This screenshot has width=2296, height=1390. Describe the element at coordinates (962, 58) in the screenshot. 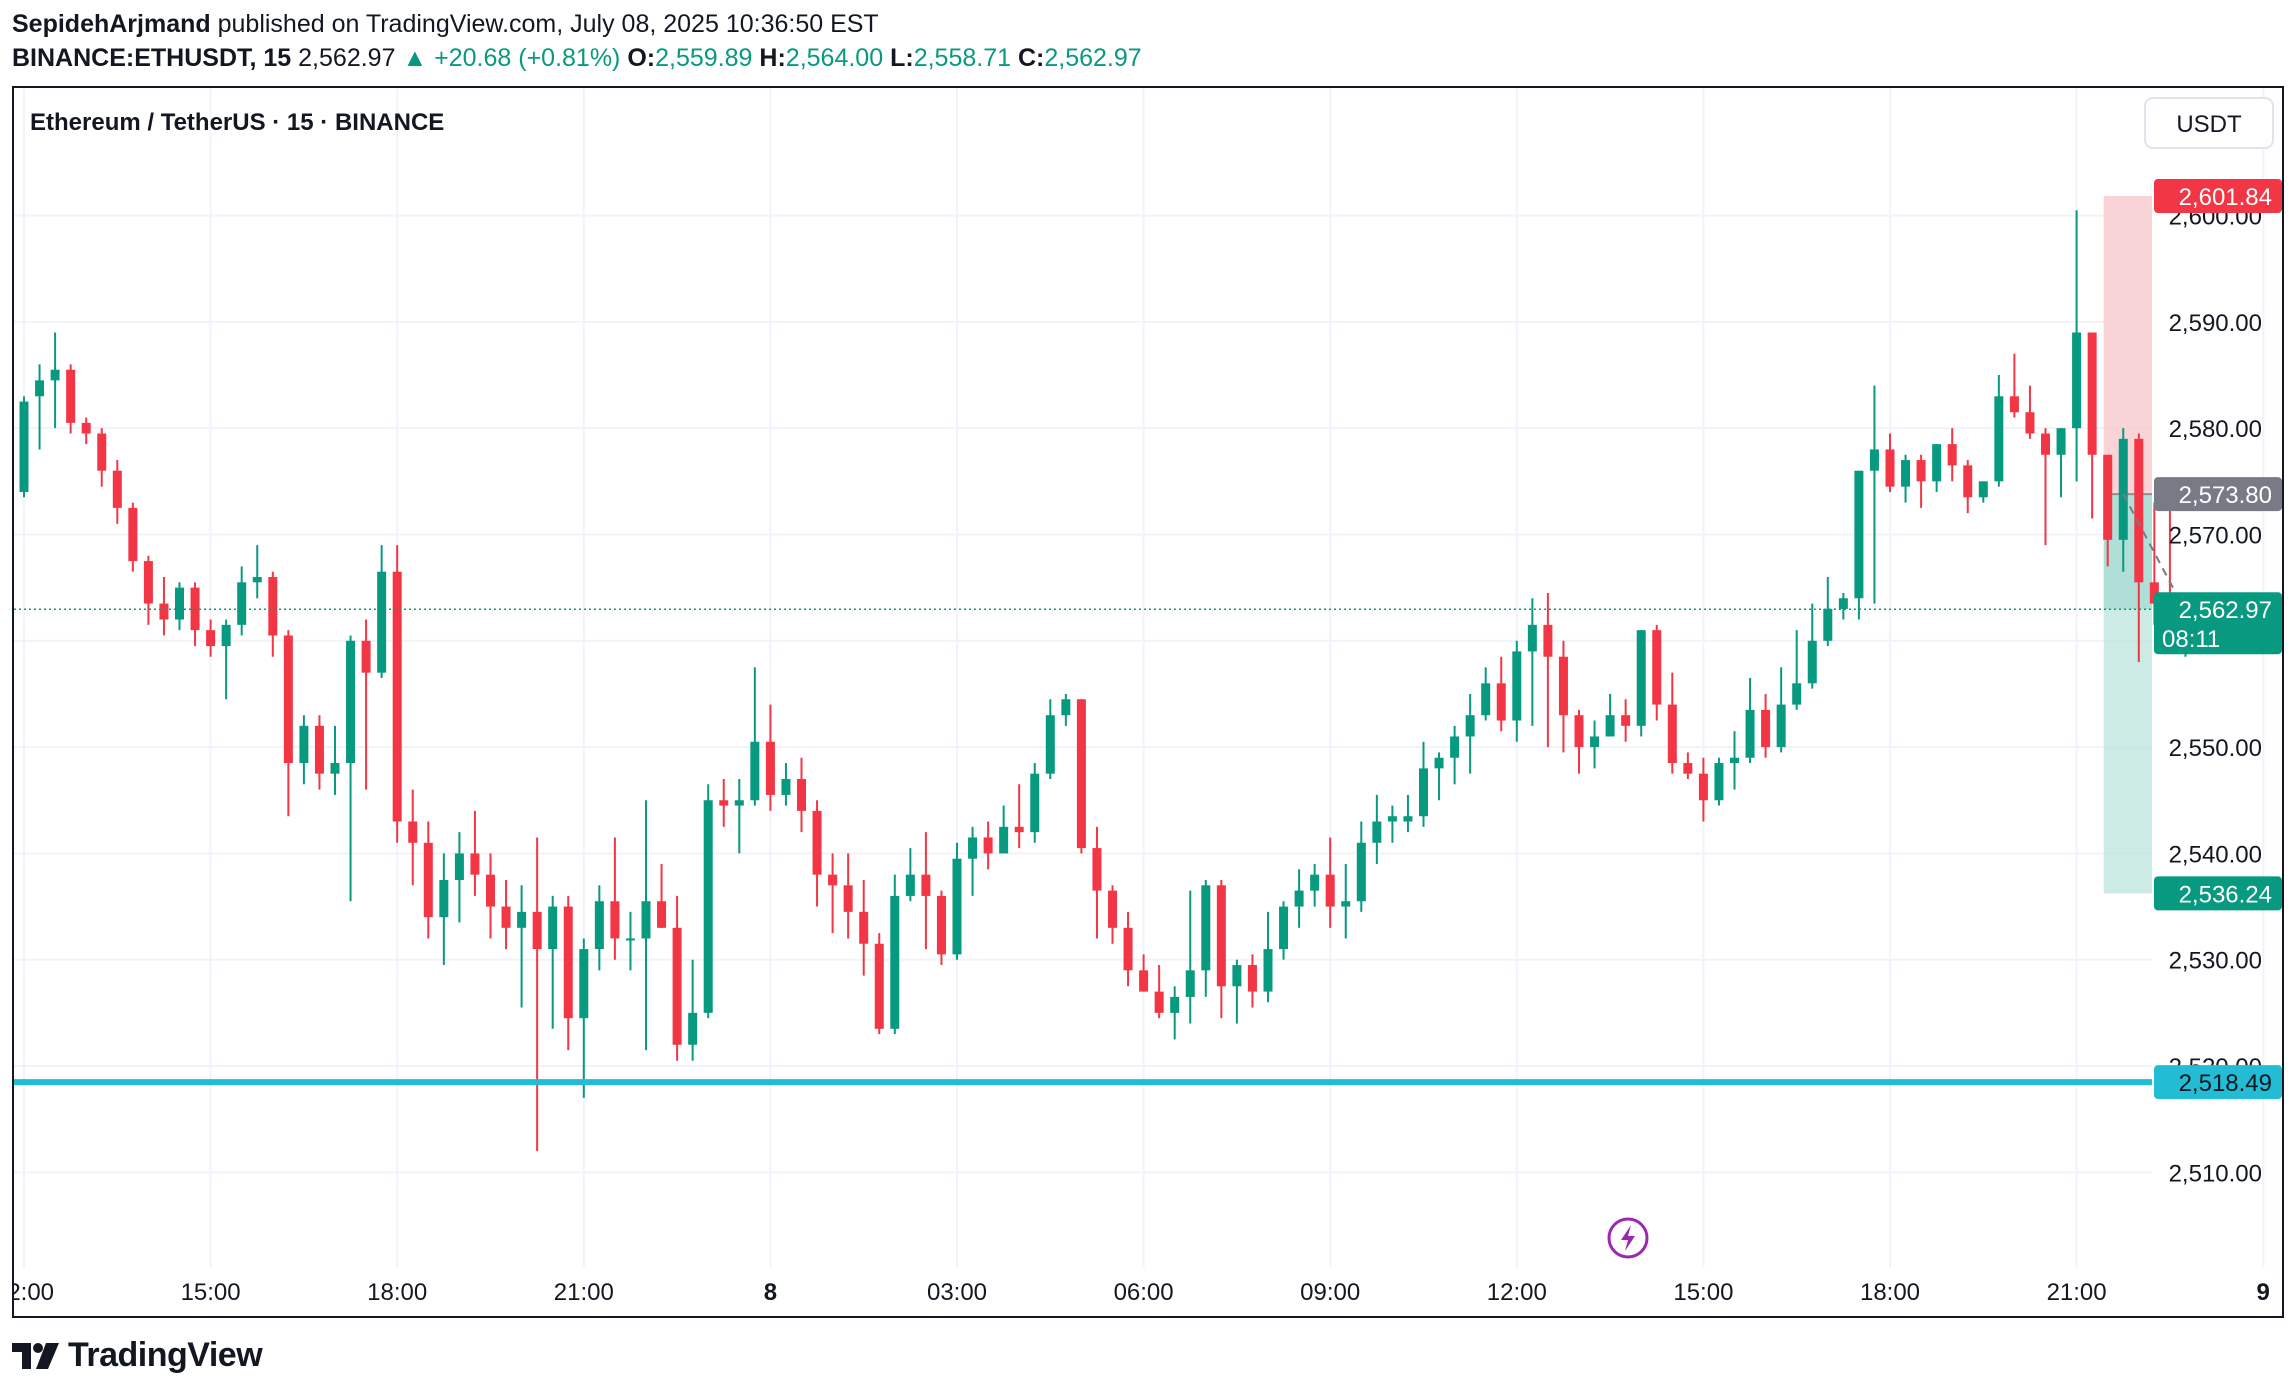

I see `low-value: 2,558.71` at that location.